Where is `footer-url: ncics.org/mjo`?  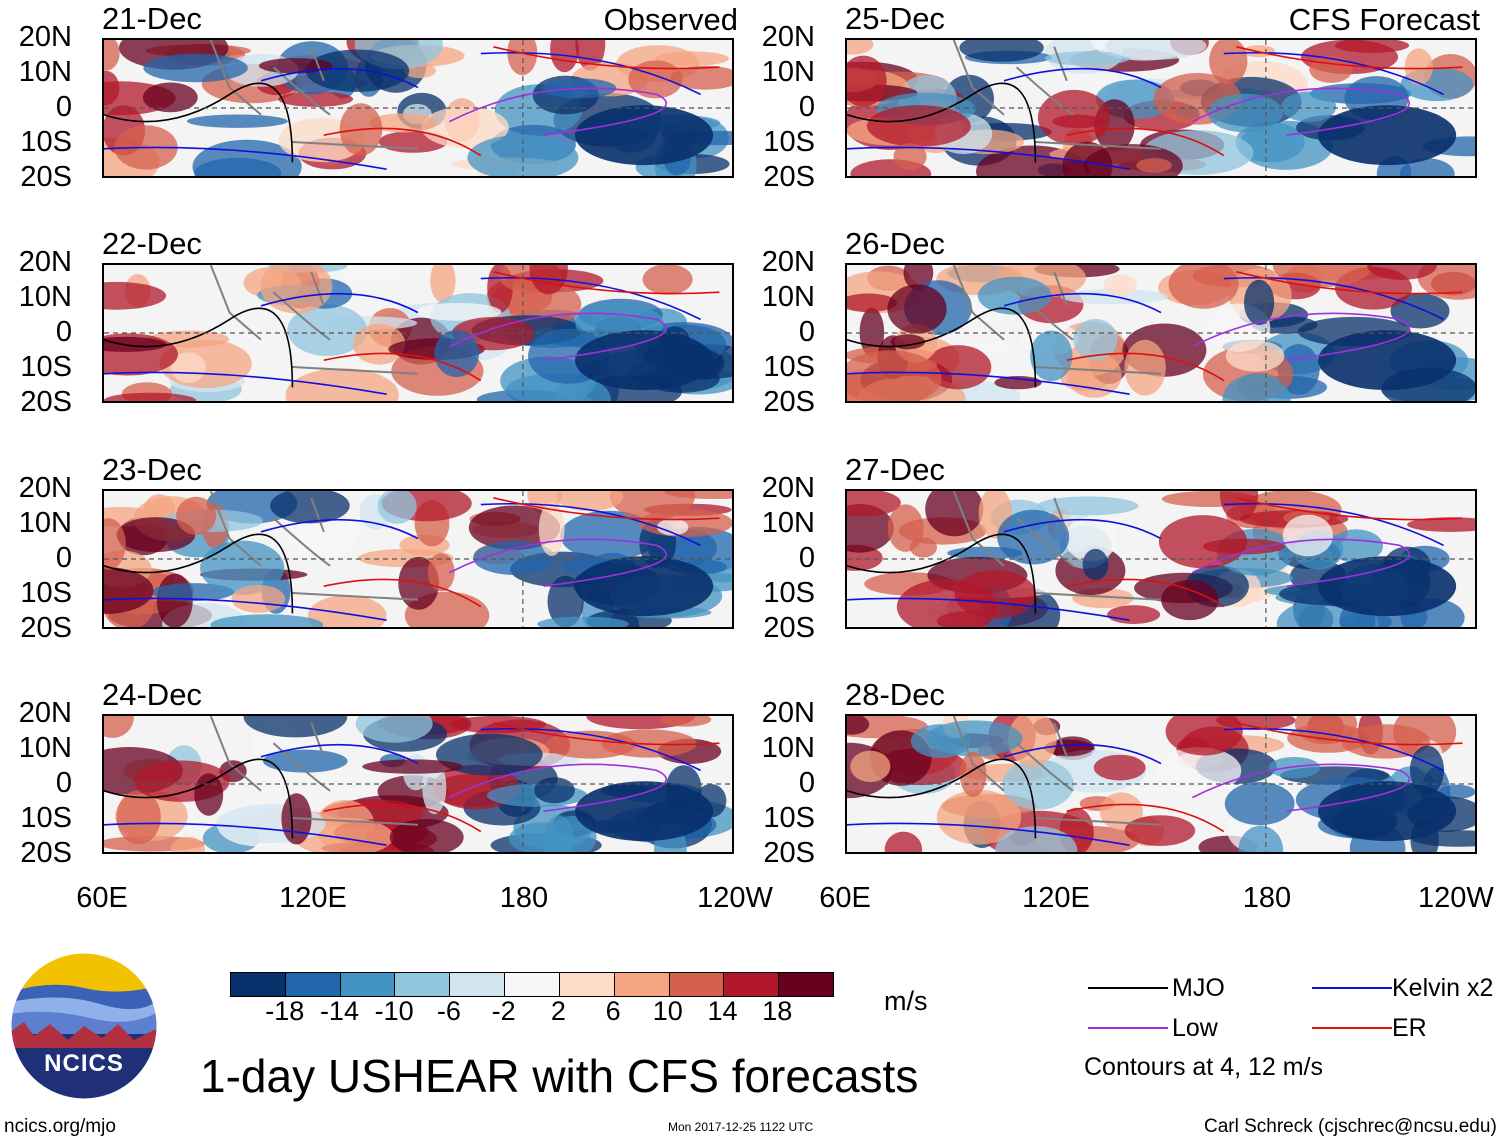 footer-url: ncics.org/mjo is located at coordinates (60, 1126).